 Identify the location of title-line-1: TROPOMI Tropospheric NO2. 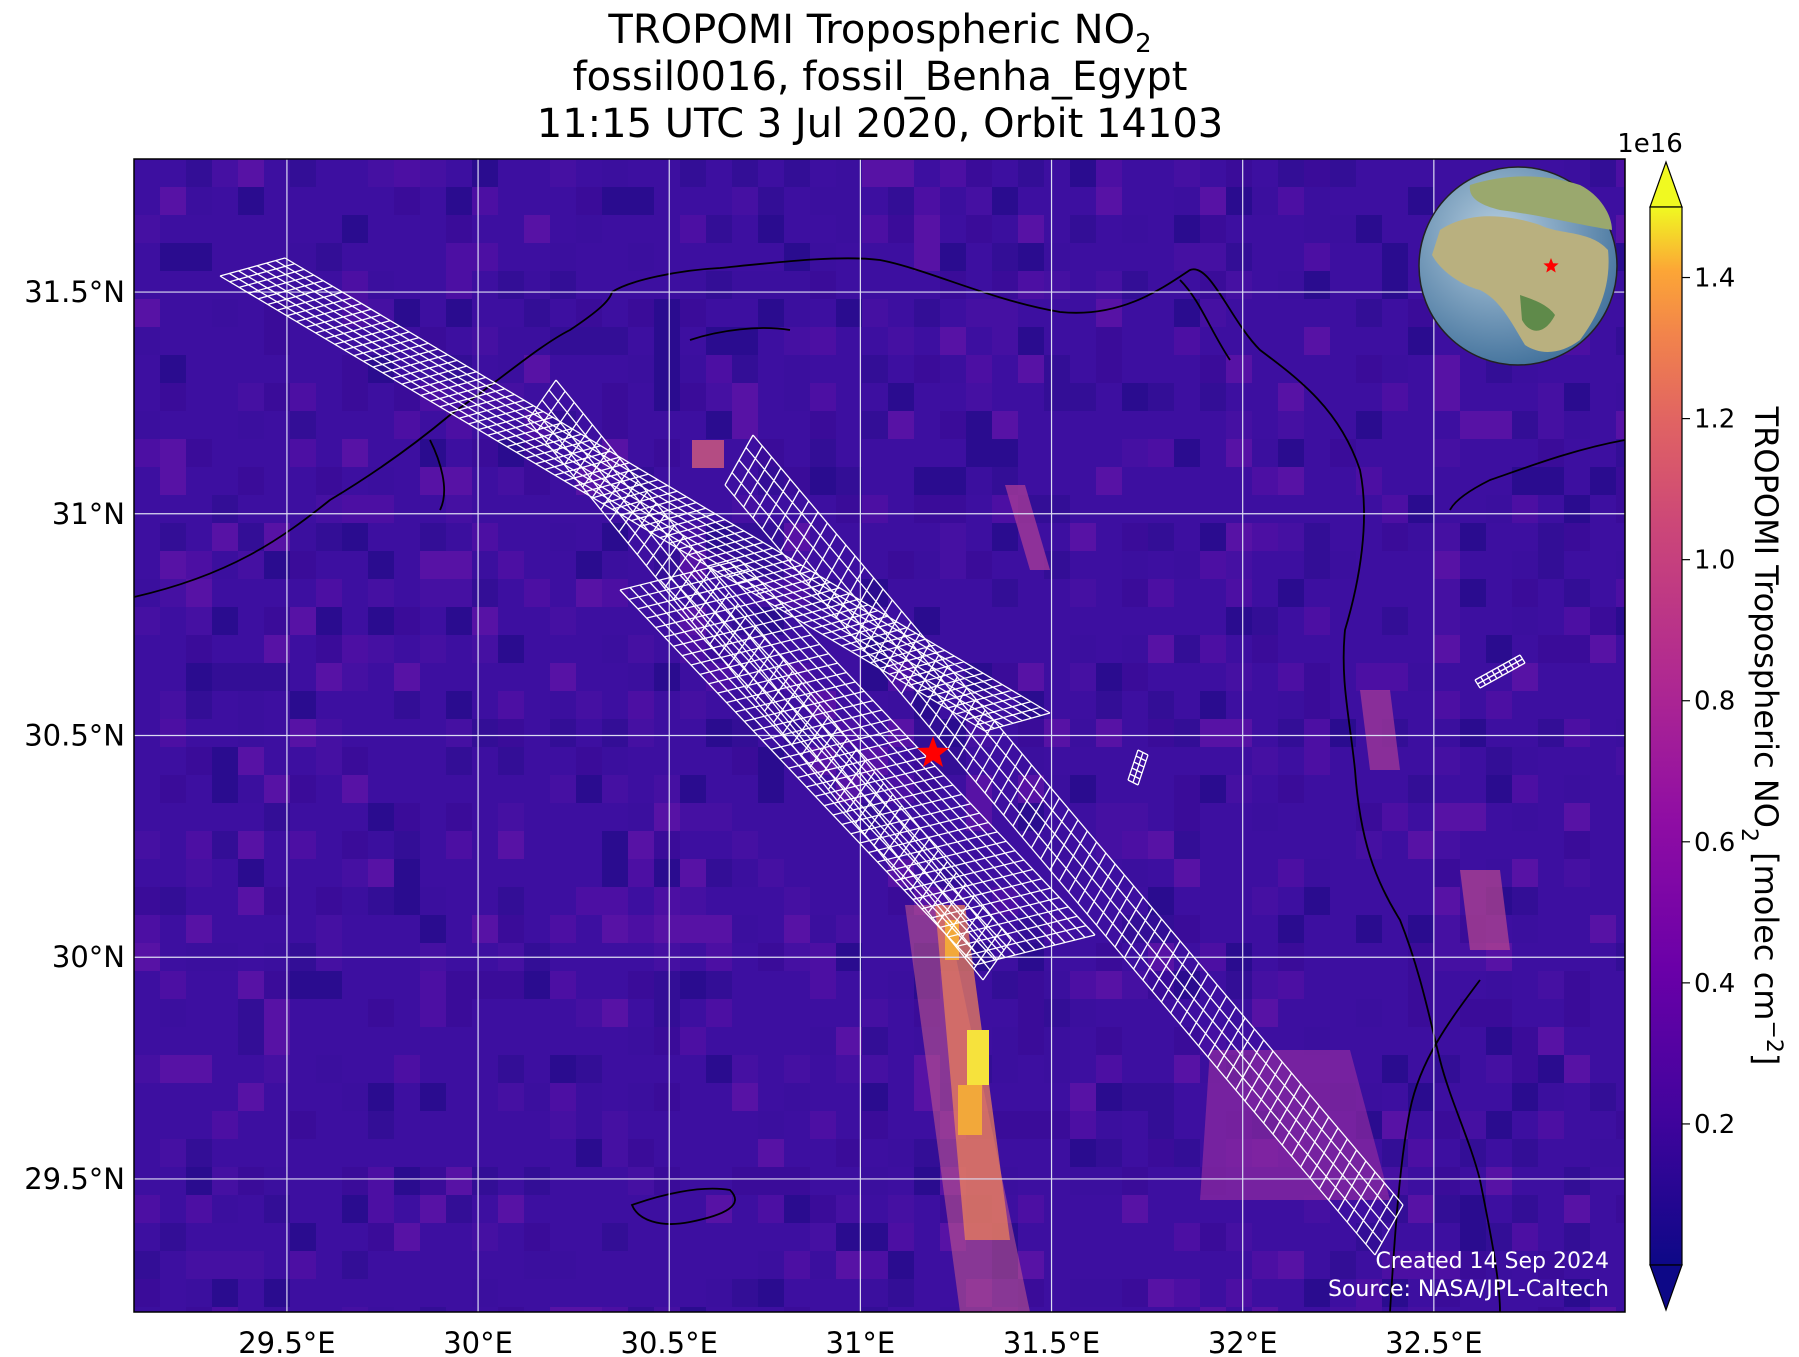
(880, 33).